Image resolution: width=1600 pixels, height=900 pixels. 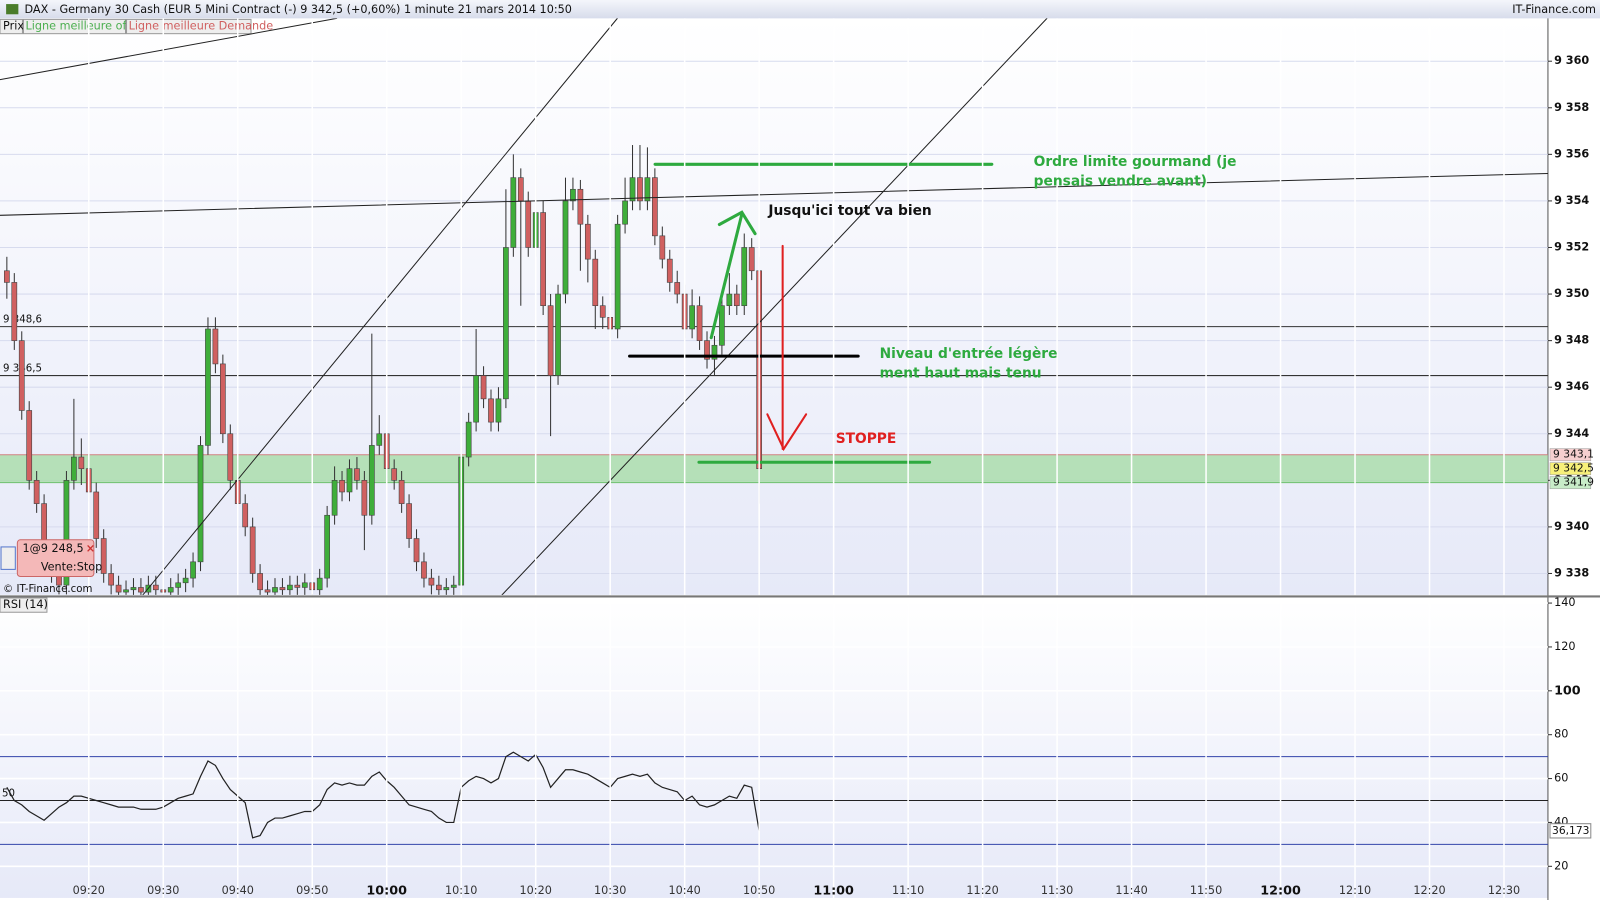 What do you see at coordinates (201, 26) in the screenshot?
I see `toolbar-demand: Ligne meilleure Demande` at bounding box center [201, 26].